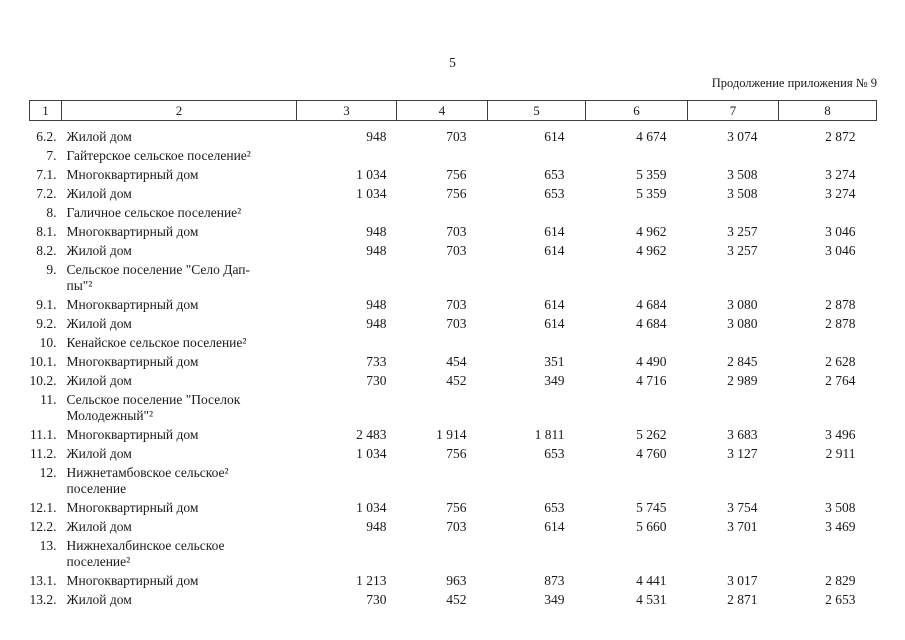  Describe the element at coordinates (43, 380) in the screenshot. I see `row-number: 10.2.` at that location.